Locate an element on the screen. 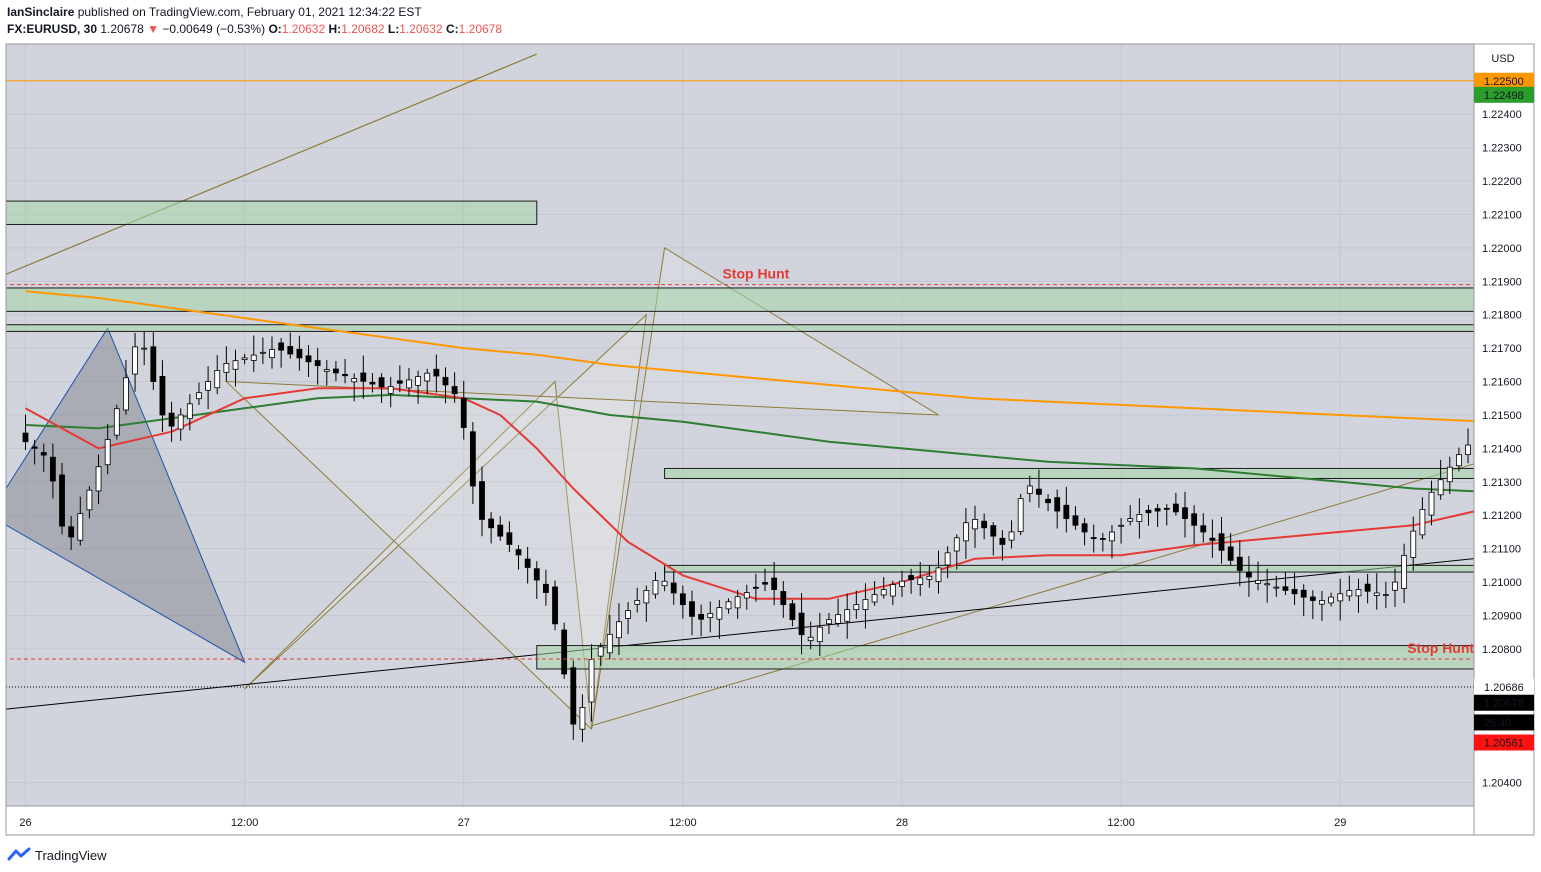 The width and height of the screenshot is (1541, 872). last-price: 1.20678 is located at coordinates (122, 29).